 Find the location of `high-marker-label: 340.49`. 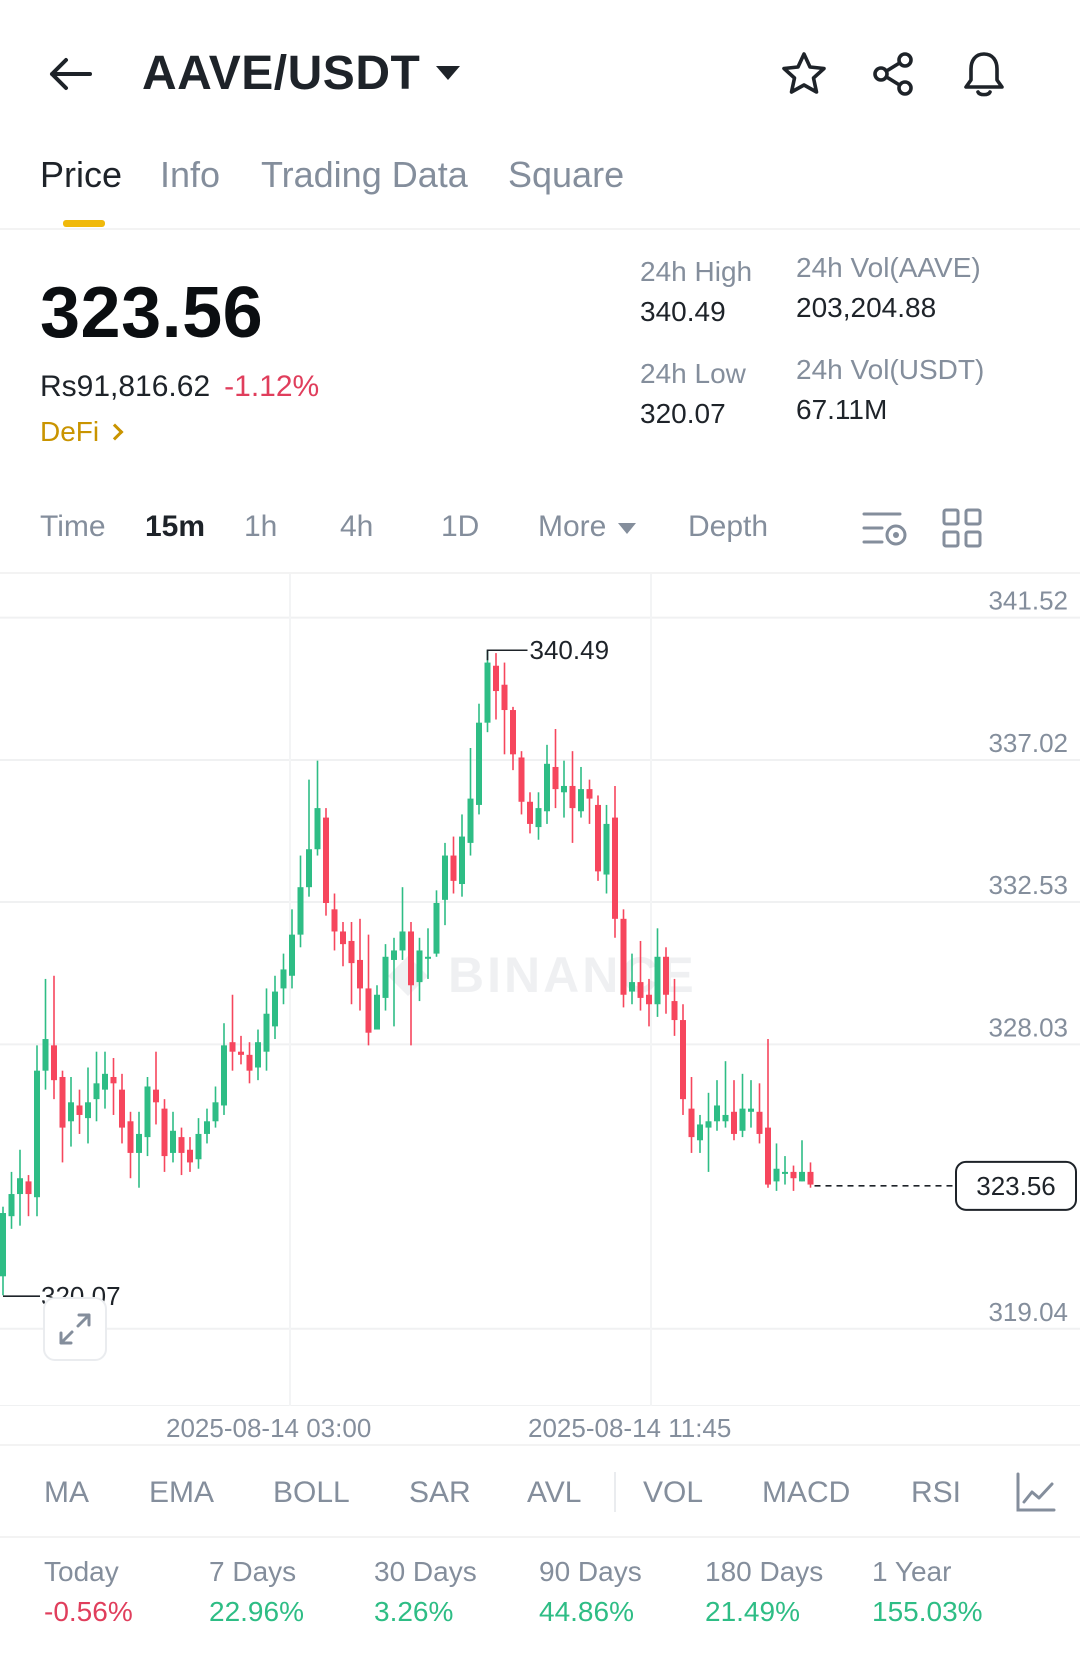

high-marker-label: 340.49 is located at coordinates (570, 650).